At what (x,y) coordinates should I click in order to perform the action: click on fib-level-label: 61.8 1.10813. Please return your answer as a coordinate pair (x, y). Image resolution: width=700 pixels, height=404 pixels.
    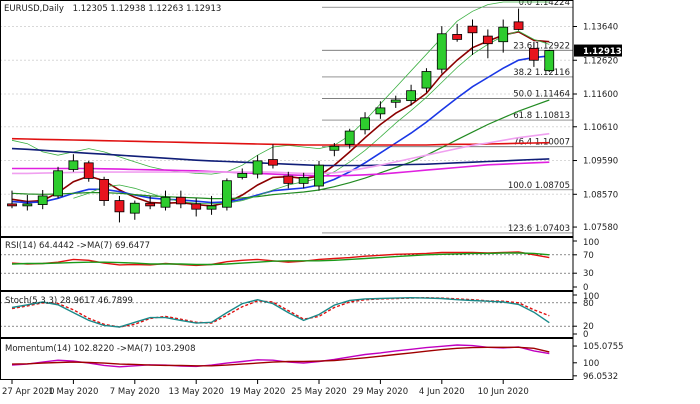
    Looking at the image, I should click on (541, 116).